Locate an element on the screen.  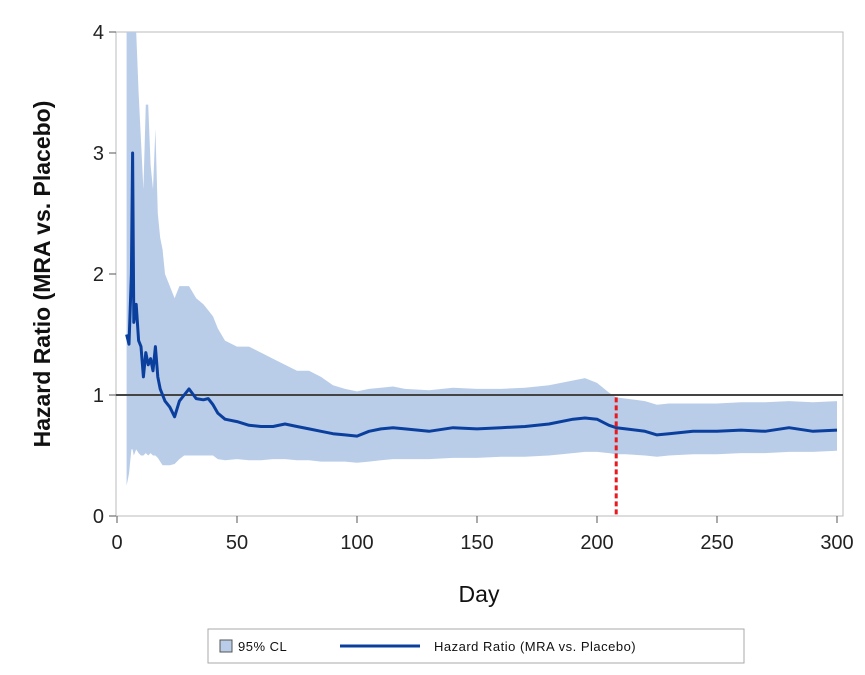
legend: 95% CL Hazard Ratio (MRA vs. Placebo) is located at coordinates (476, 646).